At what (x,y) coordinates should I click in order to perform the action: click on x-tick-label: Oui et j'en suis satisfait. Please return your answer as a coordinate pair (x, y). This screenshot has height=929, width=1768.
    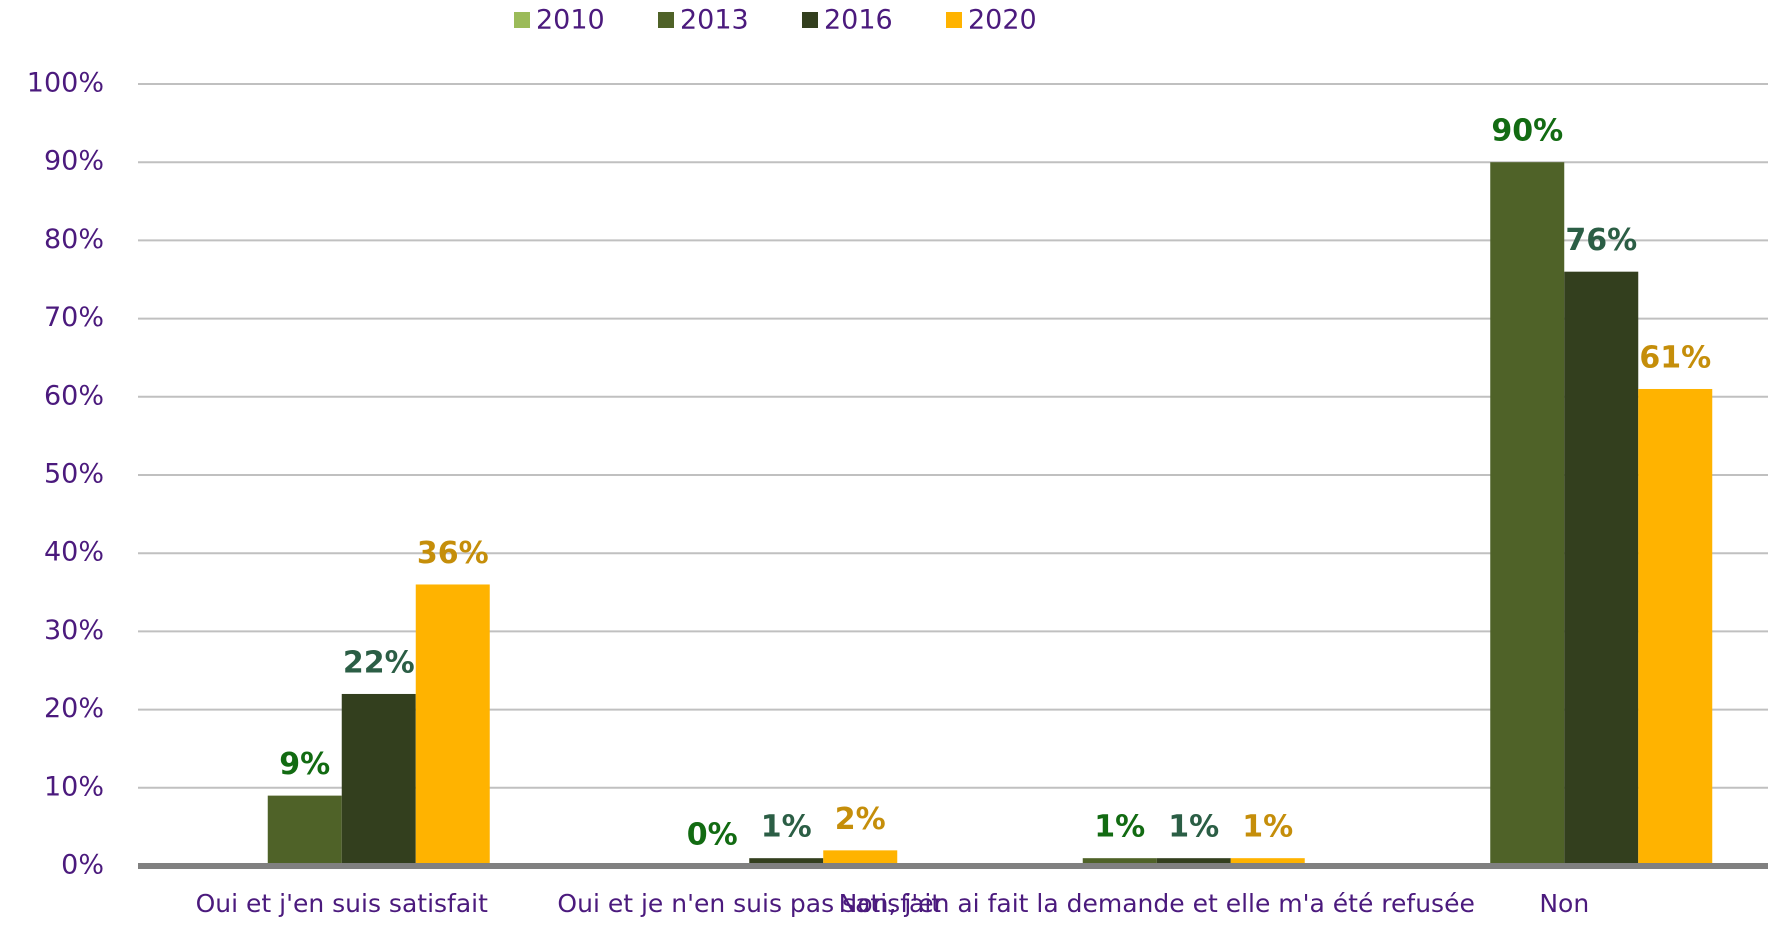
    Looking at the image, I should click on (342, 903).